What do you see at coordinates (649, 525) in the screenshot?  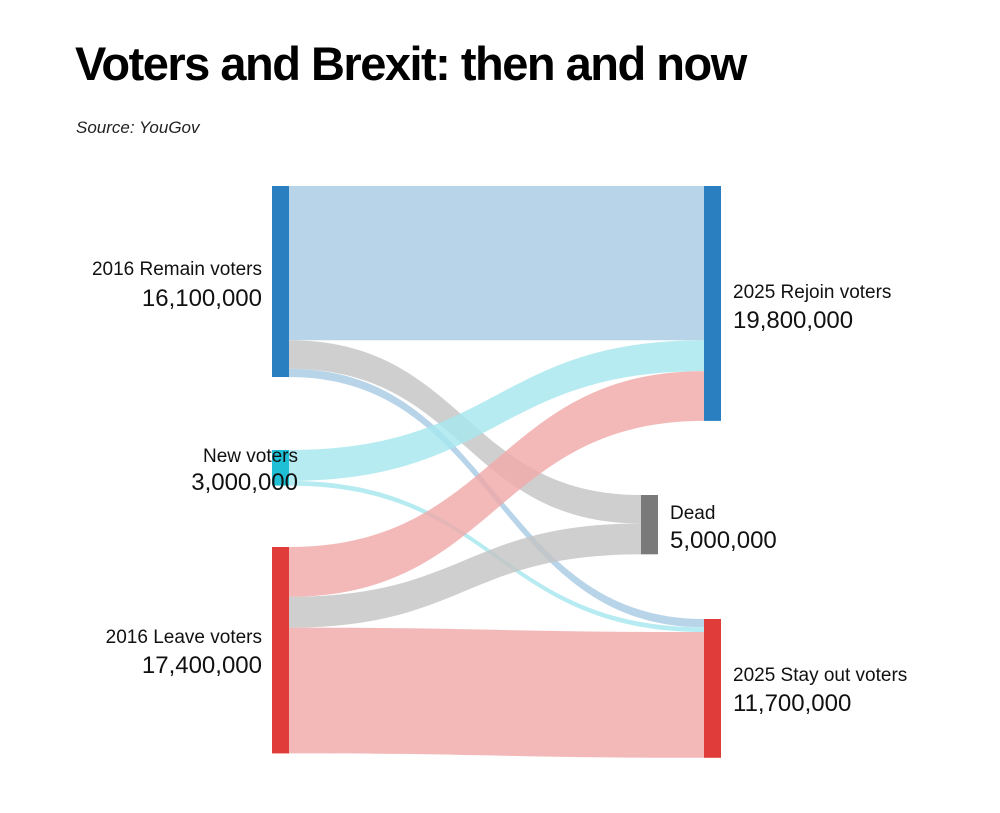 I see `node-dead` at bounding box center [649, 525].